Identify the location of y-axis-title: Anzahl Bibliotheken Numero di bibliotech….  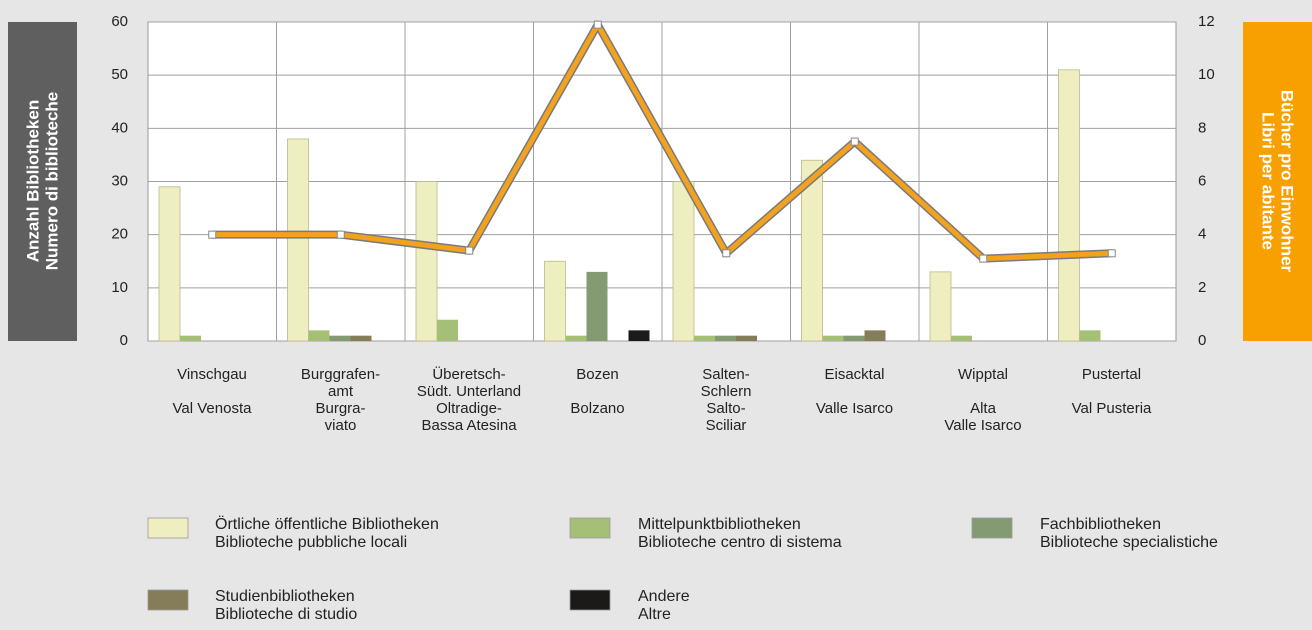
(42, 181).